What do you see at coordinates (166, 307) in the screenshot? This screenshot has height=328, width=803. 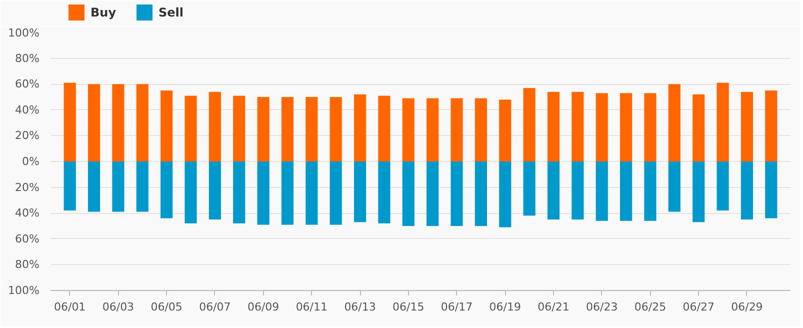 I see `x-tick-label: 06/05` at bounding box center [166, 307].